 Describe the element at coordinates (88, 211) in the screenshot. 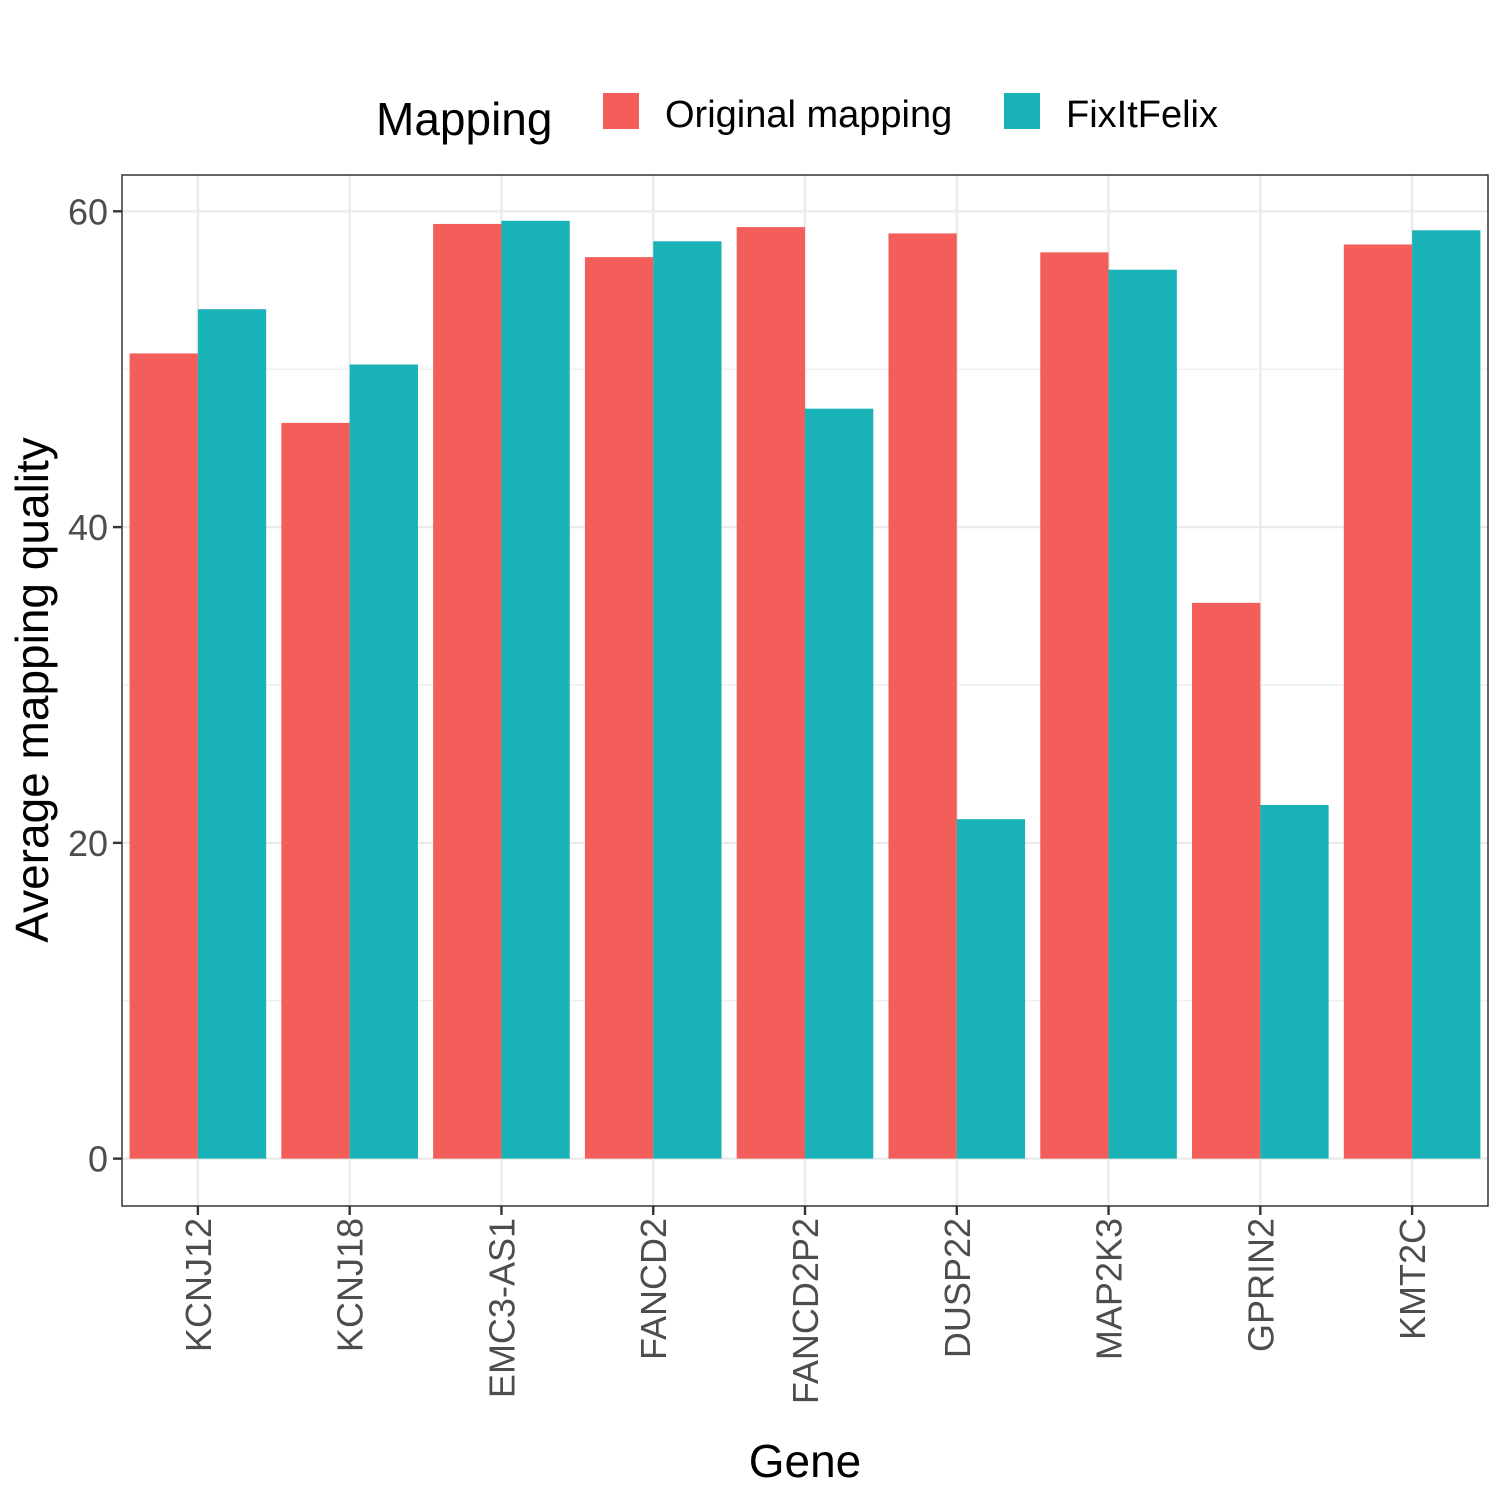

I see `y-tick-label: 60` at that location.